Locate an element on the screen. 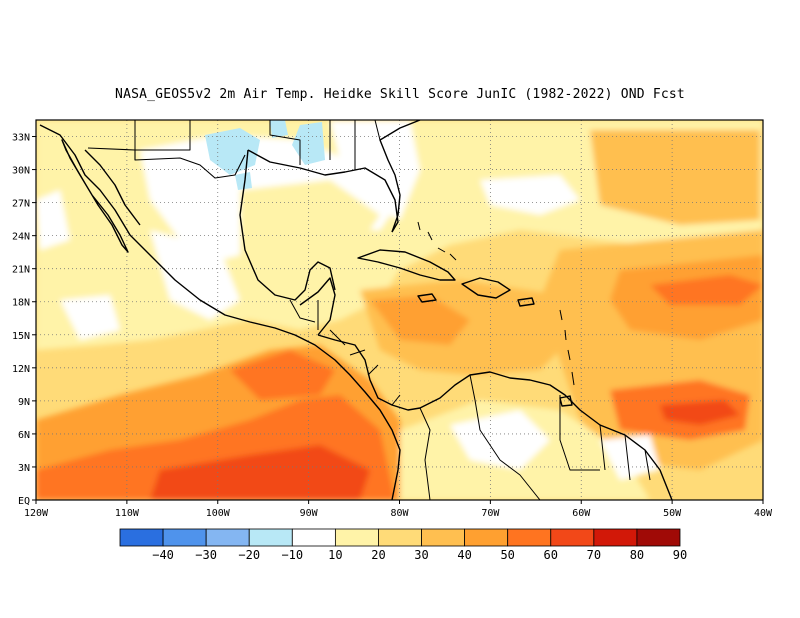  colorbar-label: −30 is located at coordinates (206, 555).